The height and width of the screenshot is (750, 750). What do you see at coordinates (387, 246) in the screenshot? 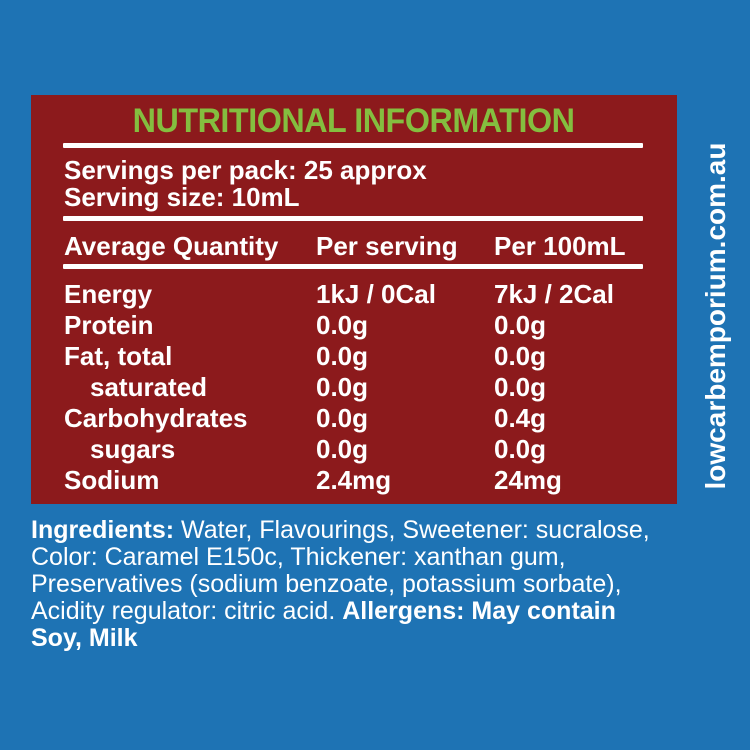
I see `header-per-serving: Per serving` at bounding box center [387, 246].